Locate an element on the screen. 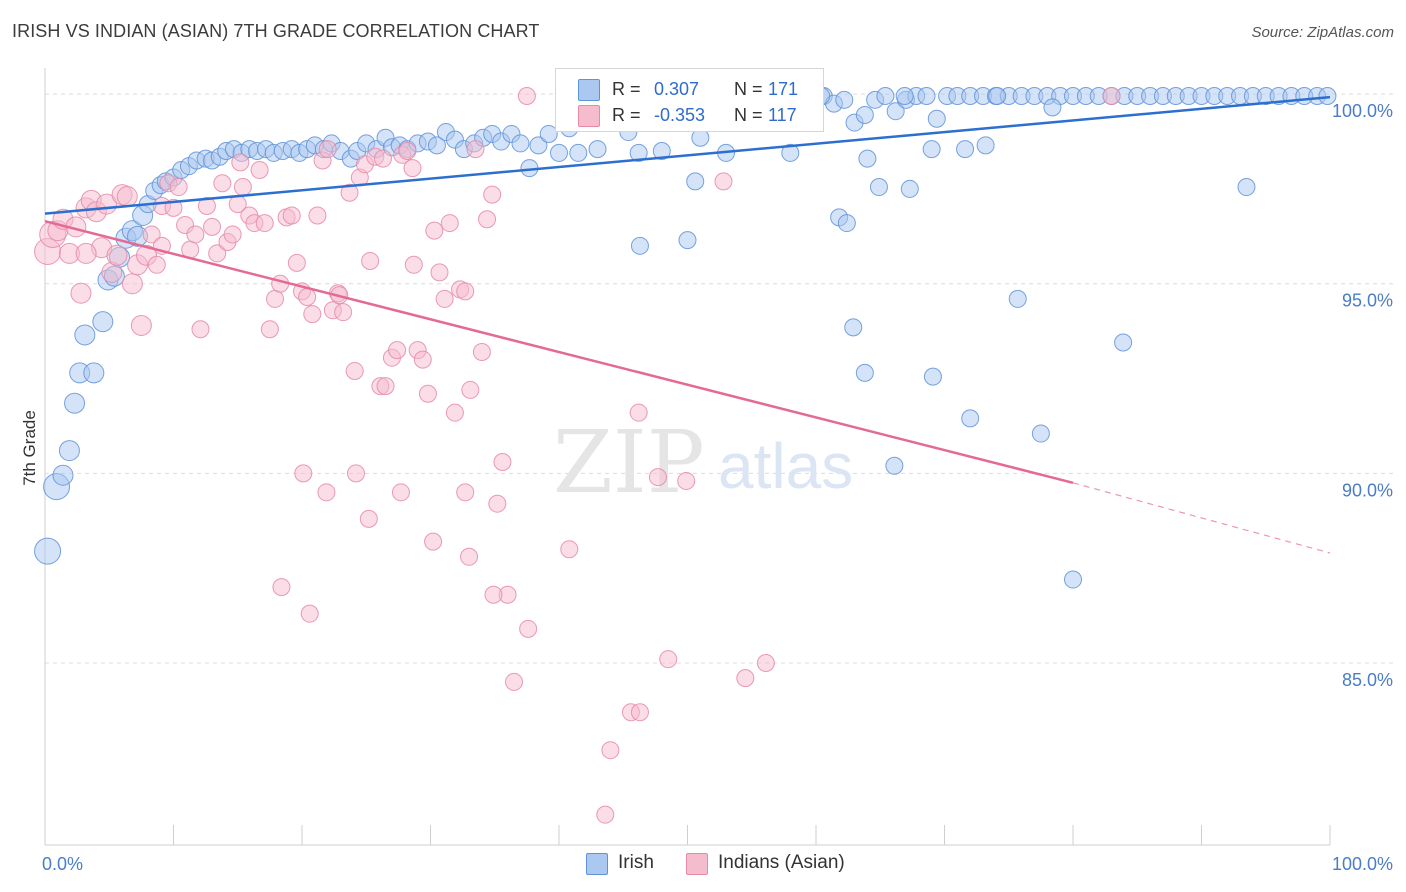 The width and height of the screenshot is (1406, 892). x-tick-label: 0.0% is located at coordinates (62, 864).